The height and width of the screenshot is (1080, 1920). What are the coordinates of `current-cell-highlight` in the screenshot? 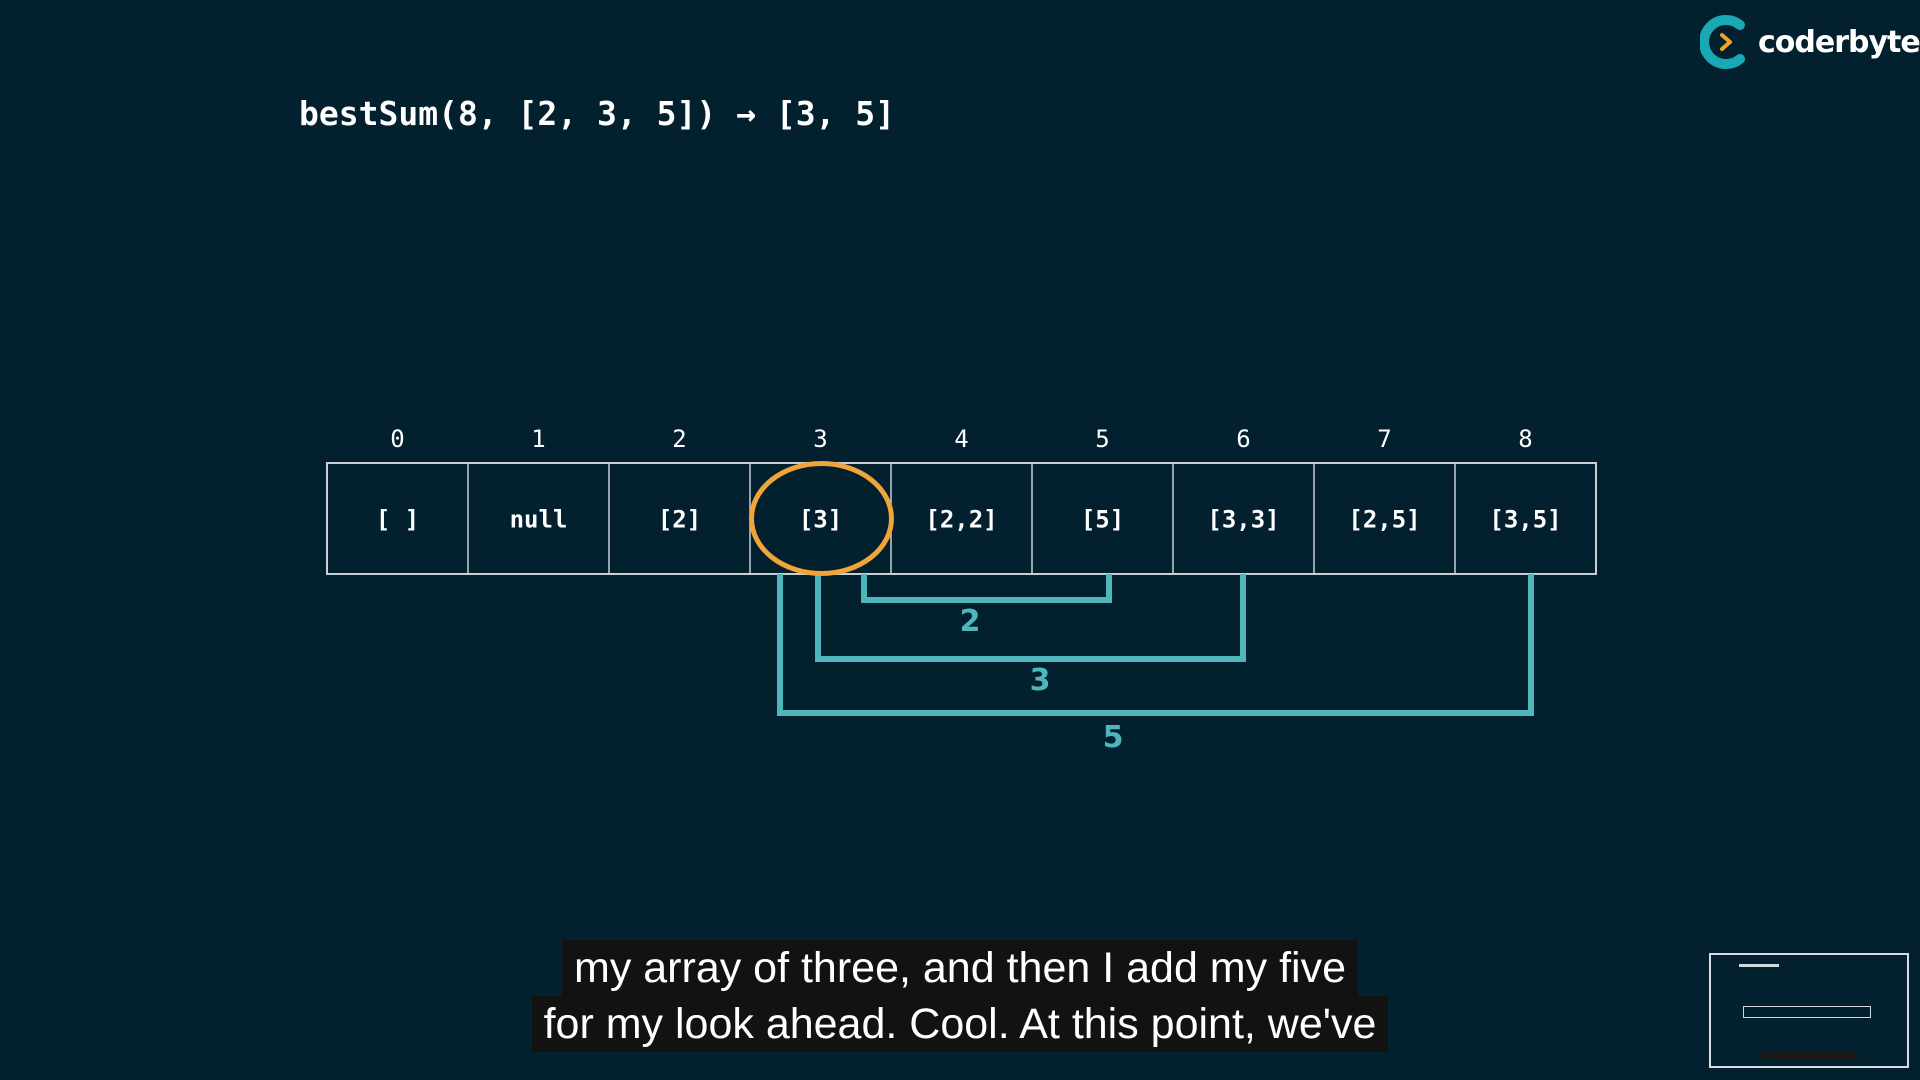 It's located at (821, 518).